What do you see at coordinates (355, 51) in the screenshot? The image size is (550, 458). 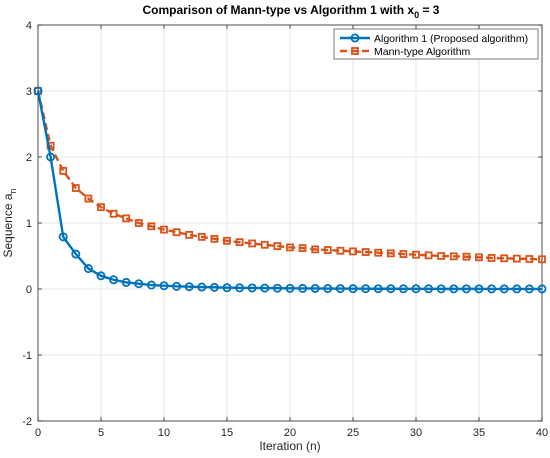 I see `legend-marker-mann-type` at bounding box center [355, 51].